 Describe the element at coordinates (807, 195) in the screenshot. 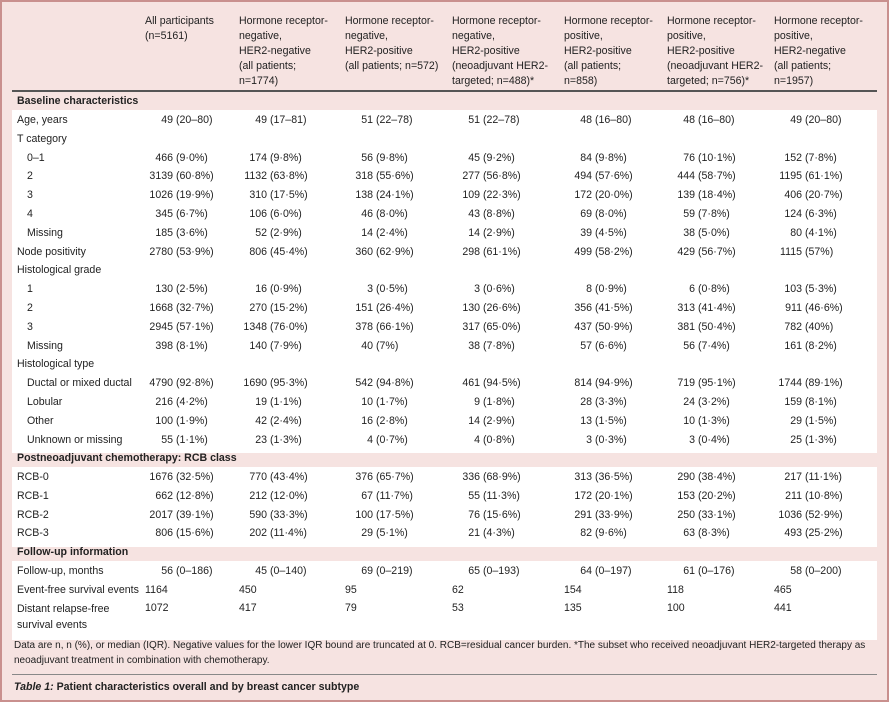

I see `table-cell: 406 (20·7%)` at that location.